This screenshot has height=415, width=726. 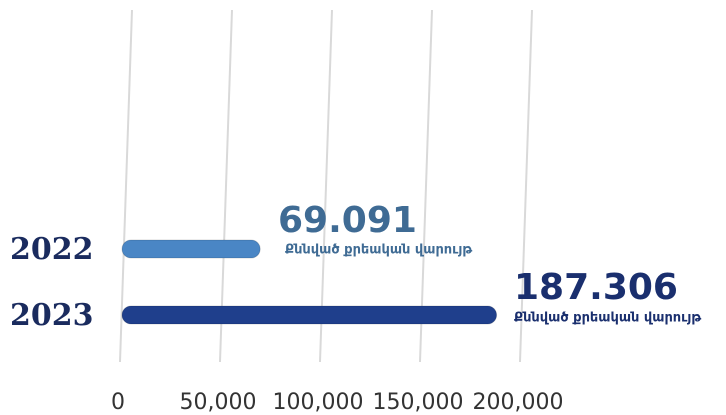 I want to click on x-tick-label: 200,000, so click(x=518, y=402).